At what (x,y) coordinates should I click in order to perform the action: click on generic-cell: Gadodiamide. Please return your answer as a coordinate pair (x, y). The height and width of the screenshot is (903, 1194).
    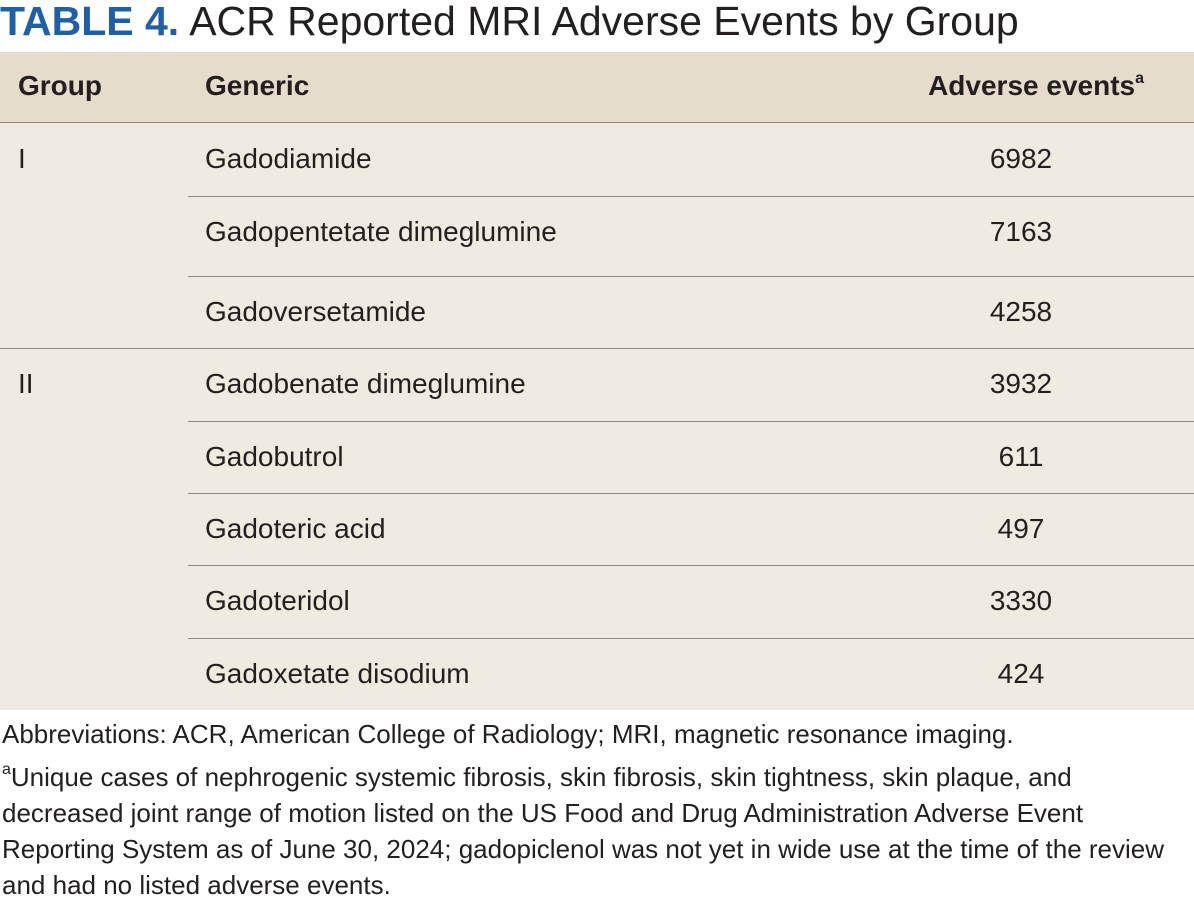
    Looking at the image, I should click on (288, 158).